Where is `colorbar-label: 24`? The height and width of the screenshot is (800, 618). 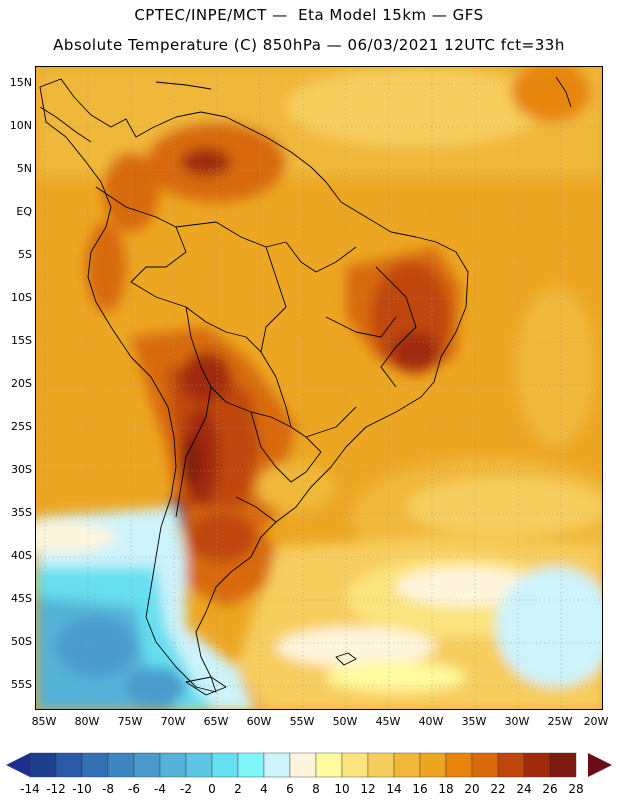 colorbar-label: 24 is located at coordinates (524, 789).